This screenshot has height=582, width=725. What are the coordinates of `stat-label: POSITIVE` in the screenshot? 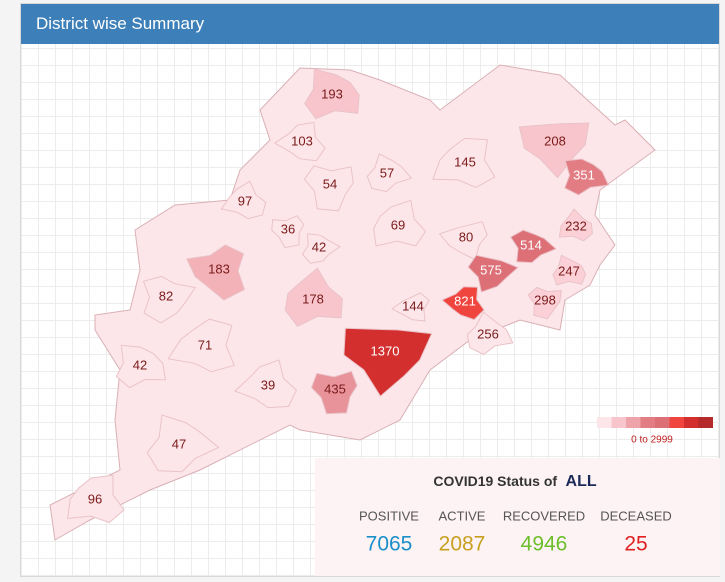 It's located at (389, 515).